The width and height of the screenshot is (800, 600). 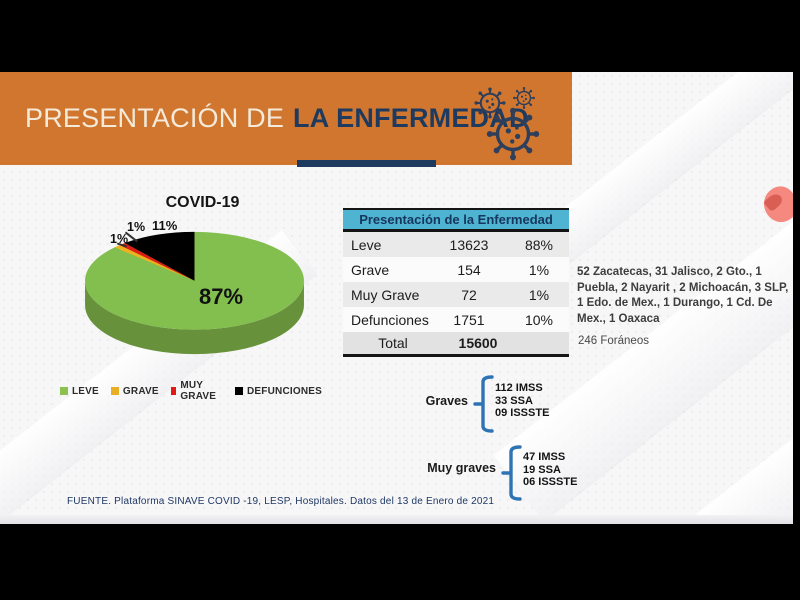 What do you see at coordinates (514, 400) in the screenshot?
I see `group-item: 33 SSA` at bounding box center [514, 400].